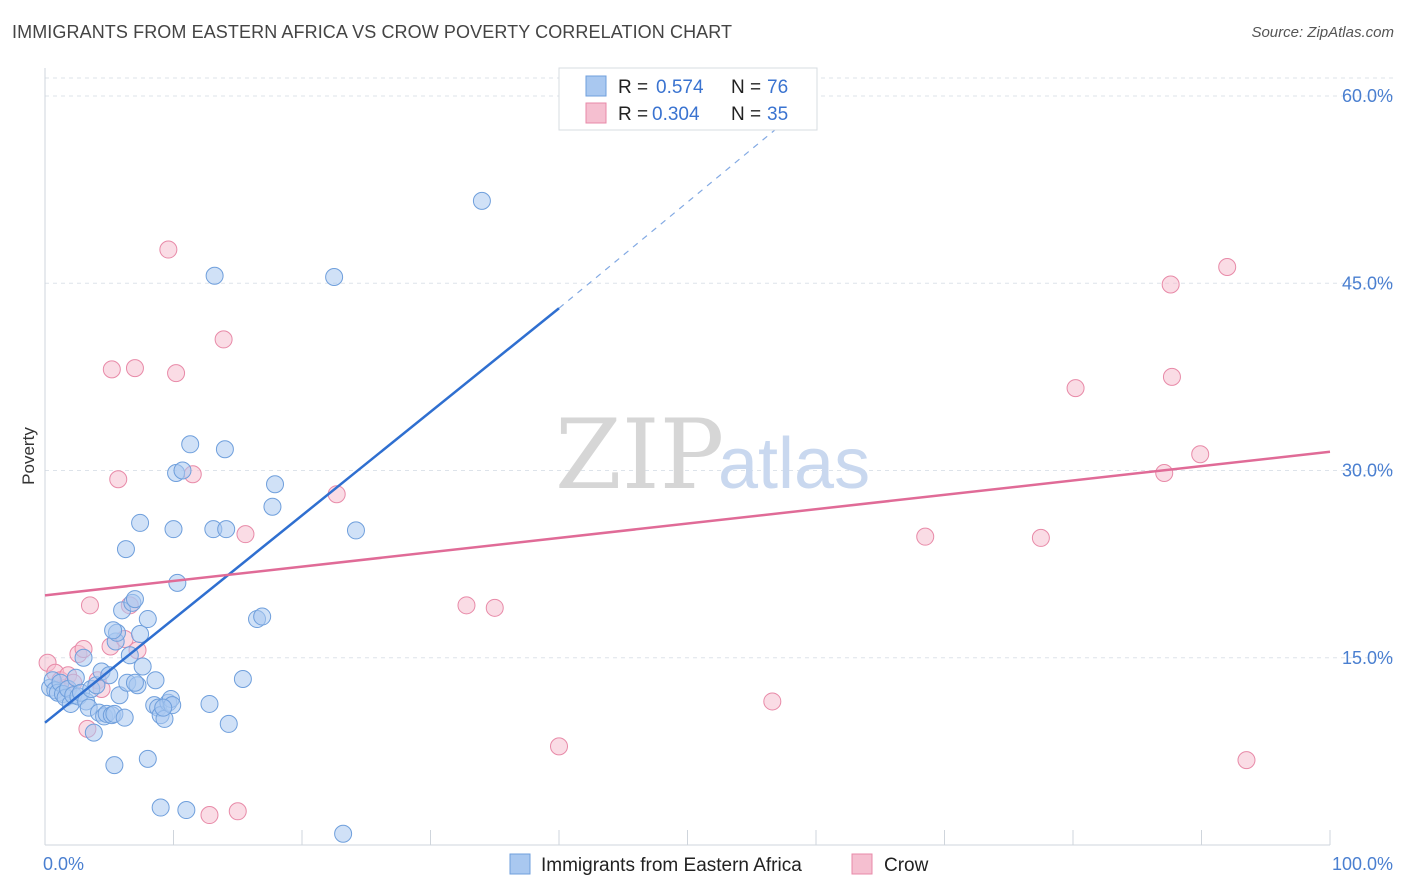 Image resolution: width=1406 pixels, height=892 pixels. I want to click on bottom-legend-swatch-pink, so click(862, 864).